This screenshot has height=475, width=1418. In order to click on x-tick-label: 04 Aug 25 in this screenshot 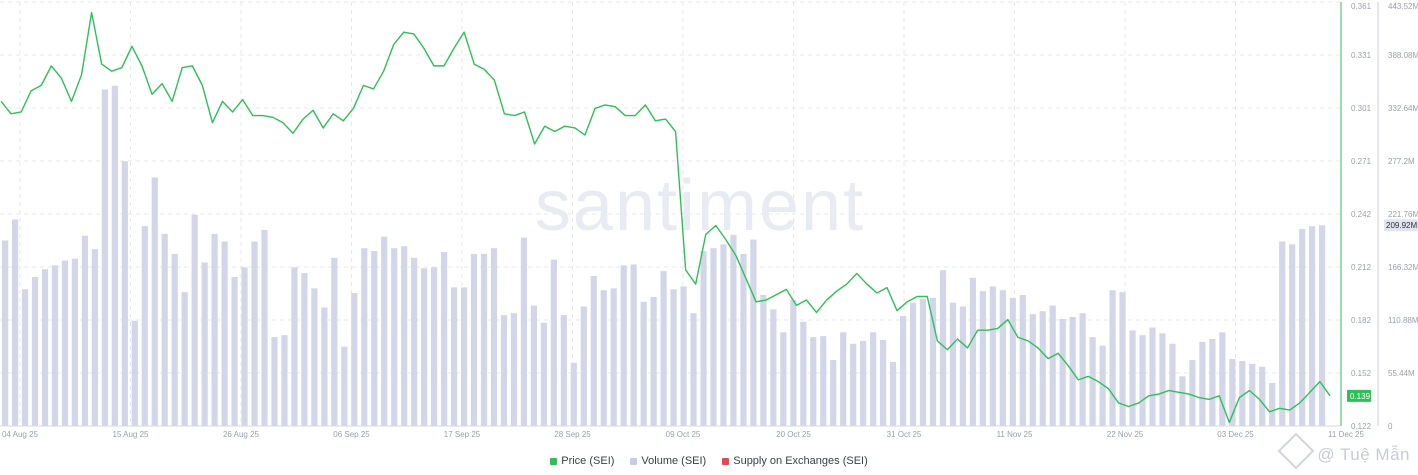, I will do `click(20, 434)`.